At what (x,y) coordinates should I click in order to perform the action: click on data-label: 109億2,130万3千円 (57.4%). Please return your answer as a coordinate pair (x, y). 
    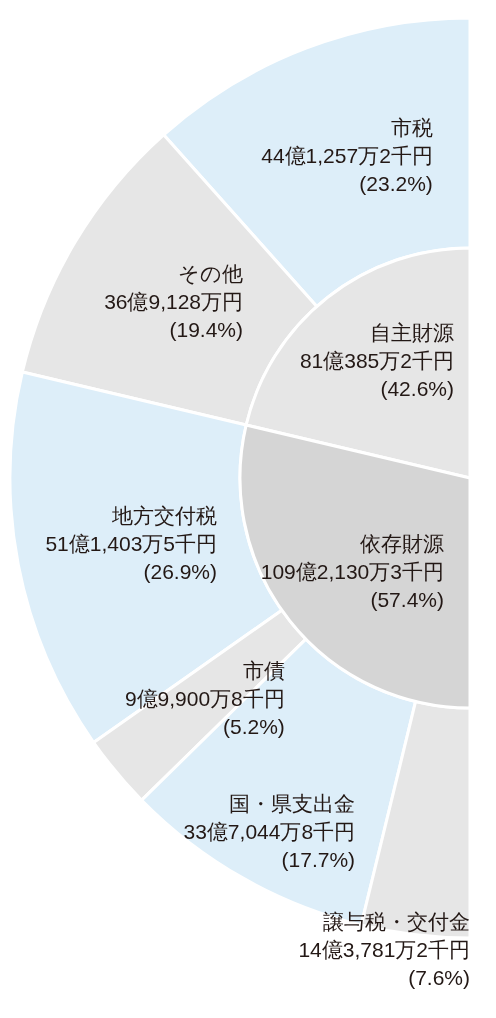
    Looking at the image, I should click on (352, 585).